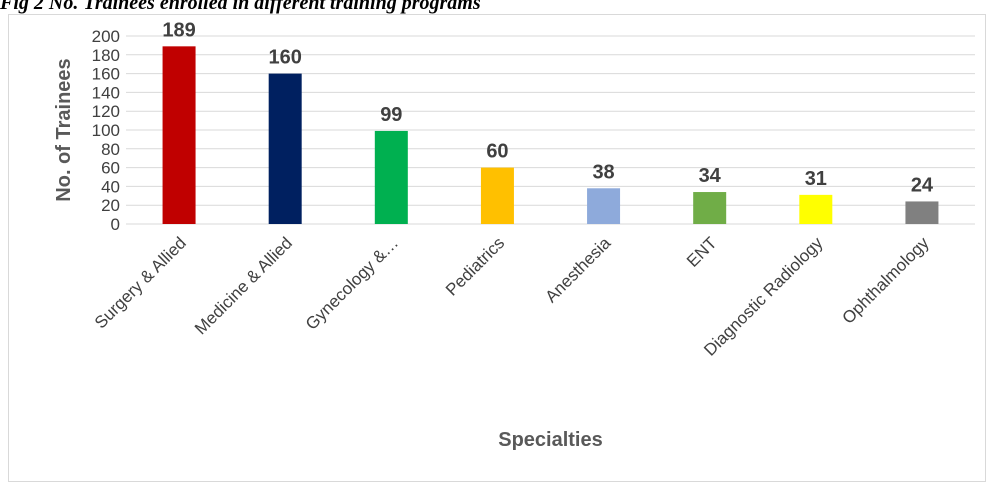  Describe the element at coordinates (106, 55) in the screenshot. I see `y-tick-label: 180` at that location.